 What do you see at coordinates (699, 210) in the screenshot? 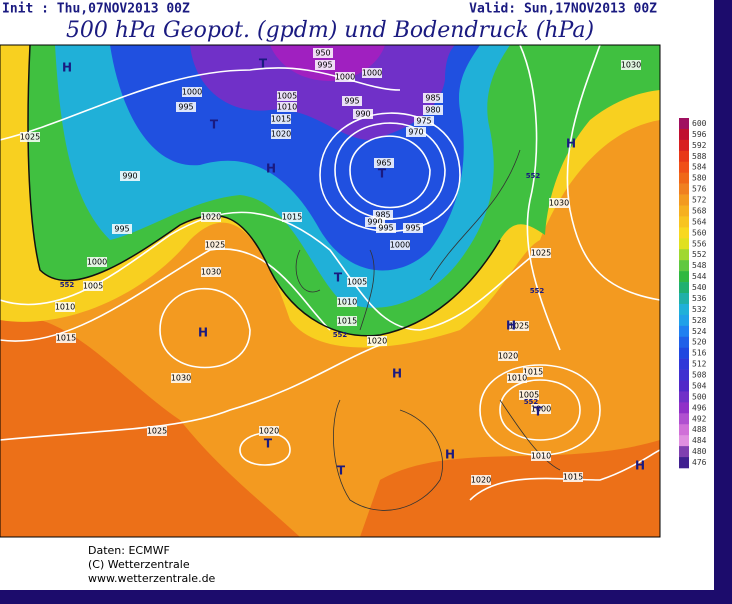
I see `colorbar-label: 568` at bounding box center [699, 210].